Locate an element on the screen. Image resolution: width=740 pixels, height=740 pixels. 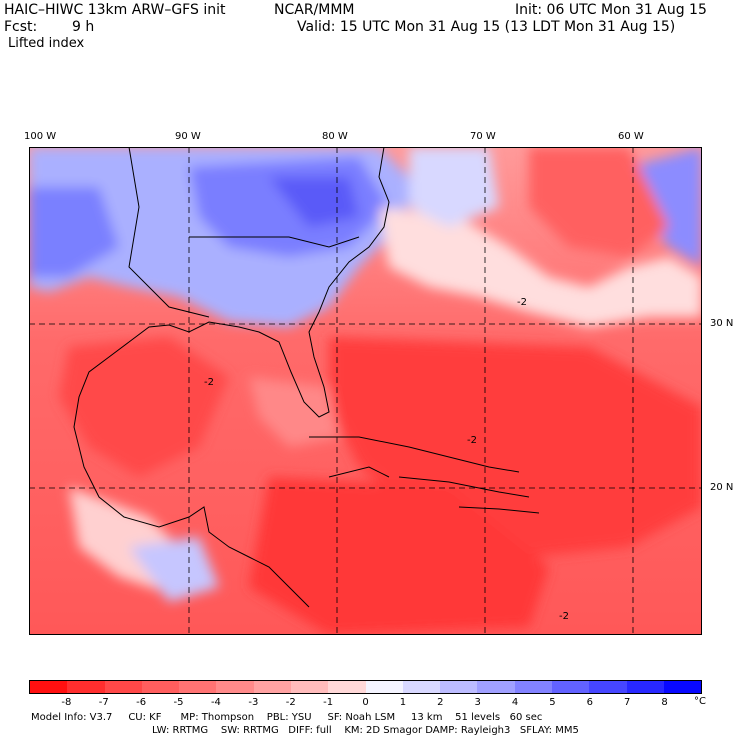
fcst-label: Fcst: is located at coordinates (21, 27).